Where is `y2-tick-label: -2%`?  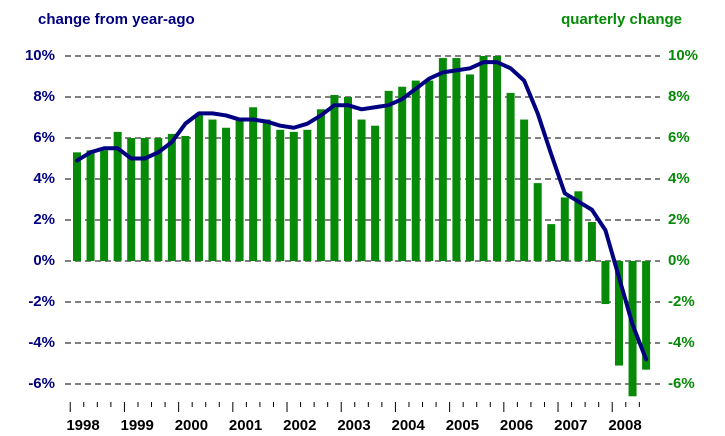 y2-tick-label: -2% is located at coordinates (681, 301).